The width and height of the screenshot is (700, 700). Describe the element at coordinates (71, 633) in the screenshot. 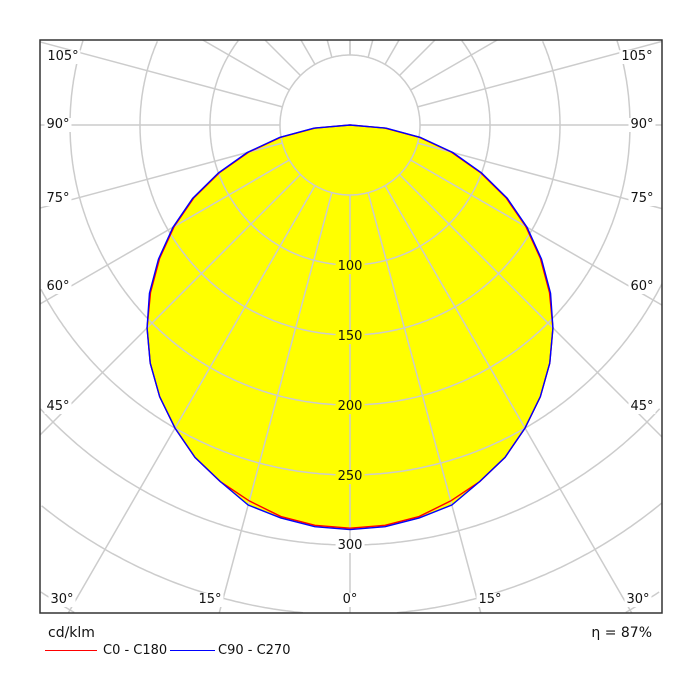

I see `unit-label: cd/klm` at that location.